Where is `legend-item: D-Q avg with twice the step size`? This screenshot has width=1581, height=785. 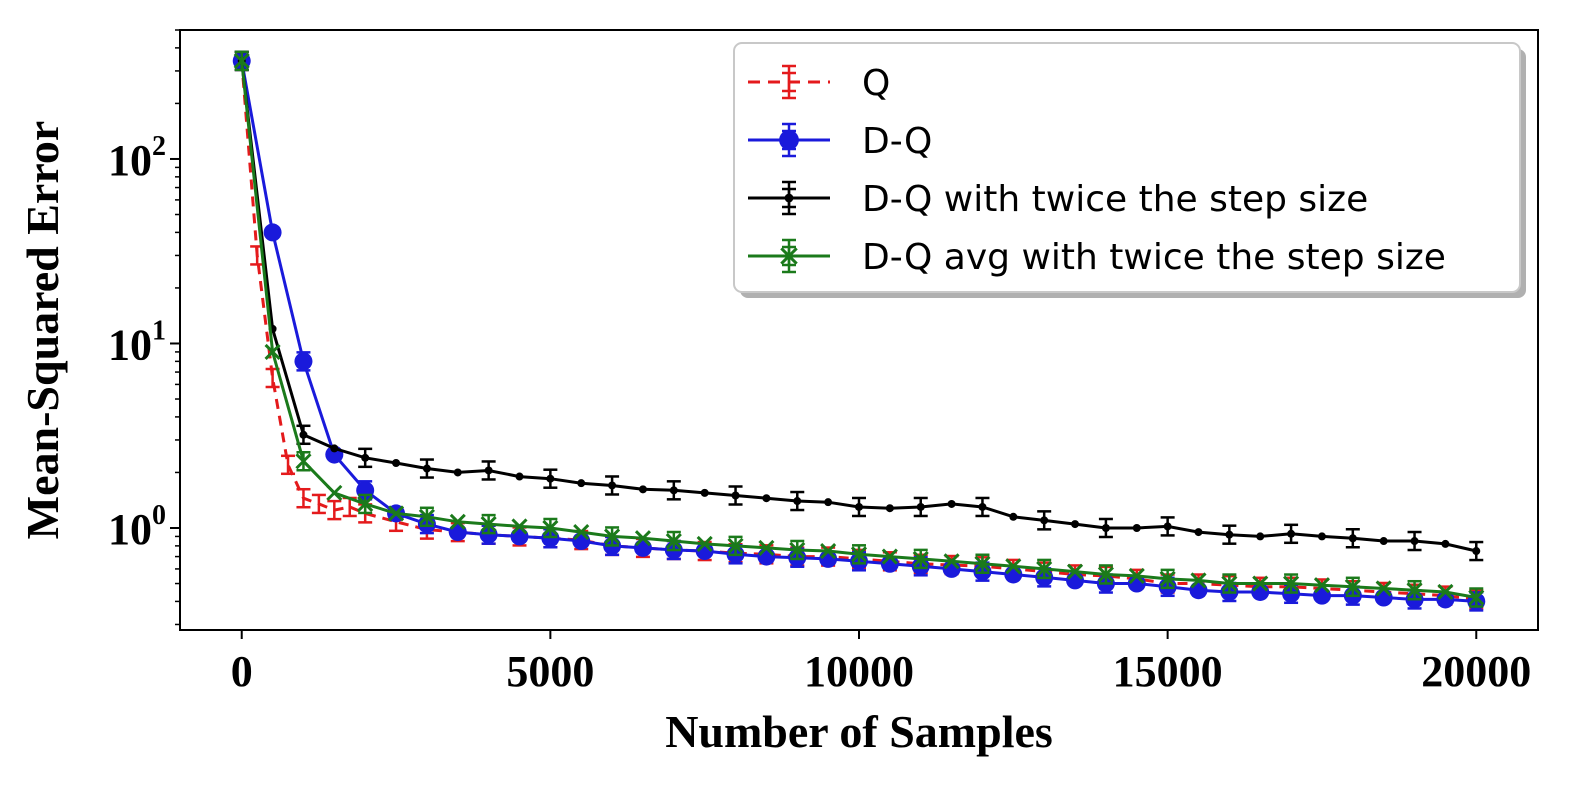
legend-item: D-Q avg with twice the step size is located at coordinates (1097, 257).